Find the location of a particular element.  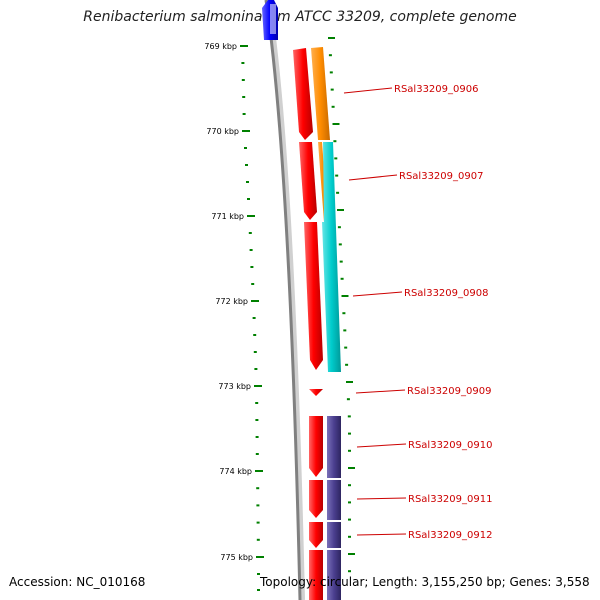

accession-text: Accession: NC_010168 is located at coordinates (77, 582).